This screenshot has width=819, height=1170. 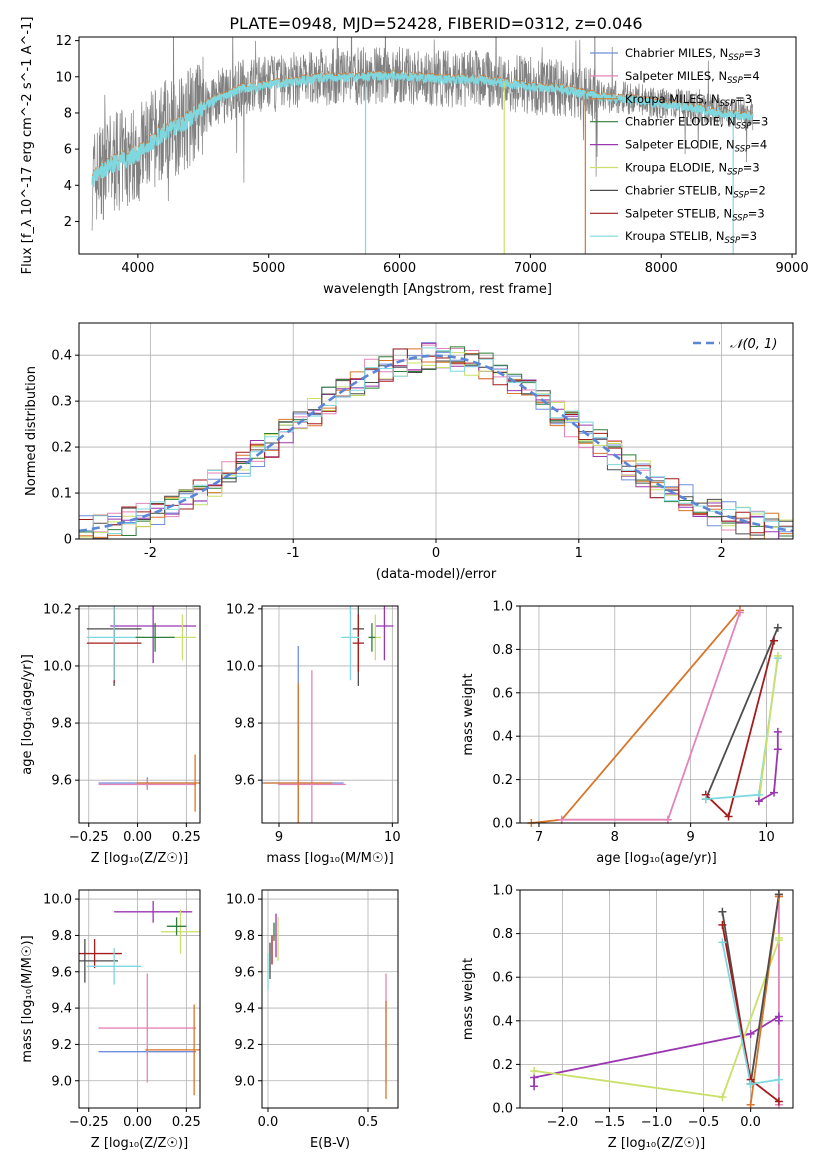 I want to click on y-tick-label: 10.0, so click(x=57, y=900).